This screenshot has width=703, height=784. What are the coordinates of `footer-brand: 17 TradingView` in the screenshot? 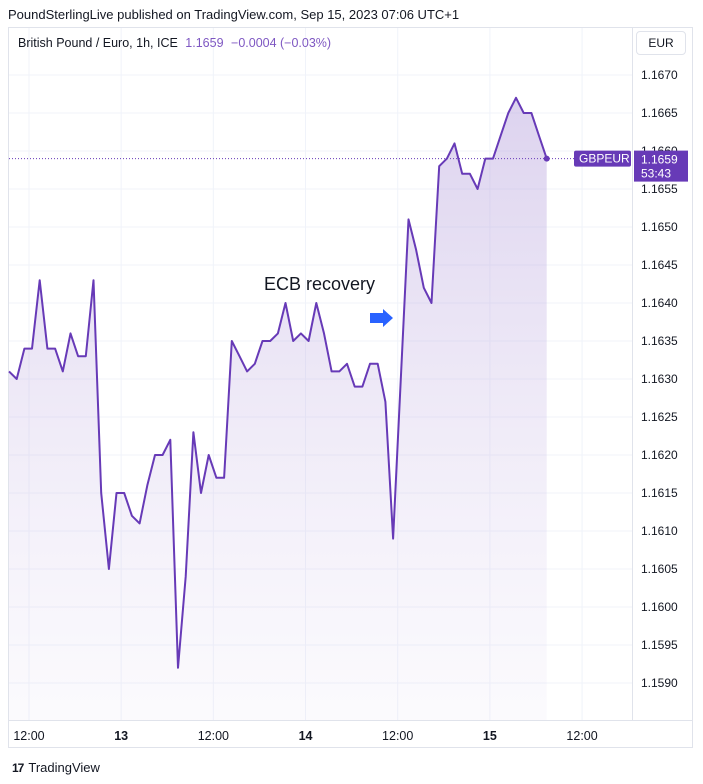 It's located at (56, 767).